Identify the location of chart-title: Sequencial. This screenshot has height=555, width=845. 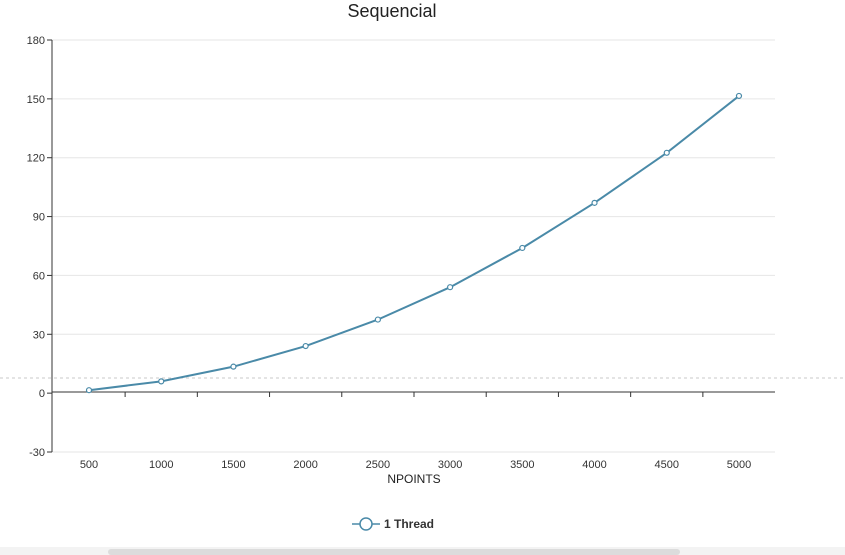
(391, 11).